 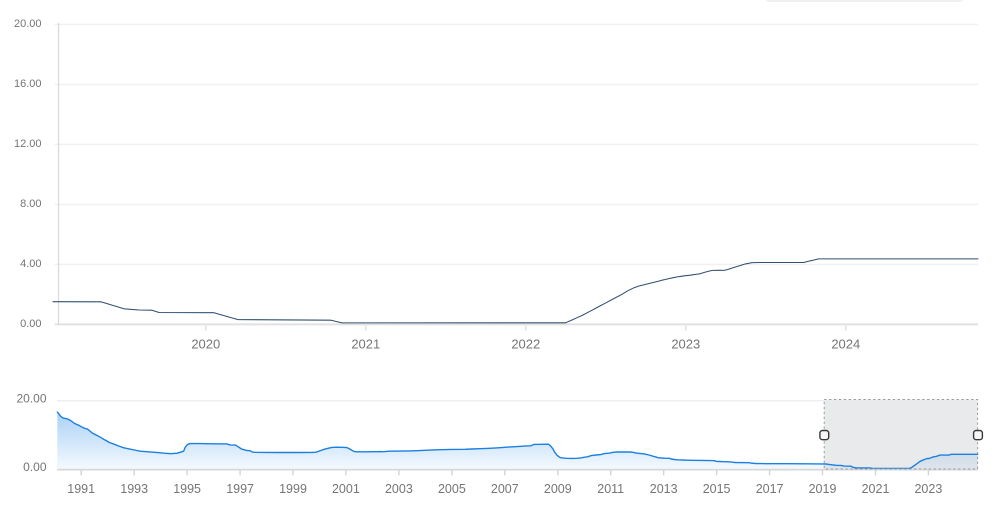 What do you see at coordinates (30, 204) in the screenshot?
I see `svg-text: 8.00` at bounding box center [30, 204].